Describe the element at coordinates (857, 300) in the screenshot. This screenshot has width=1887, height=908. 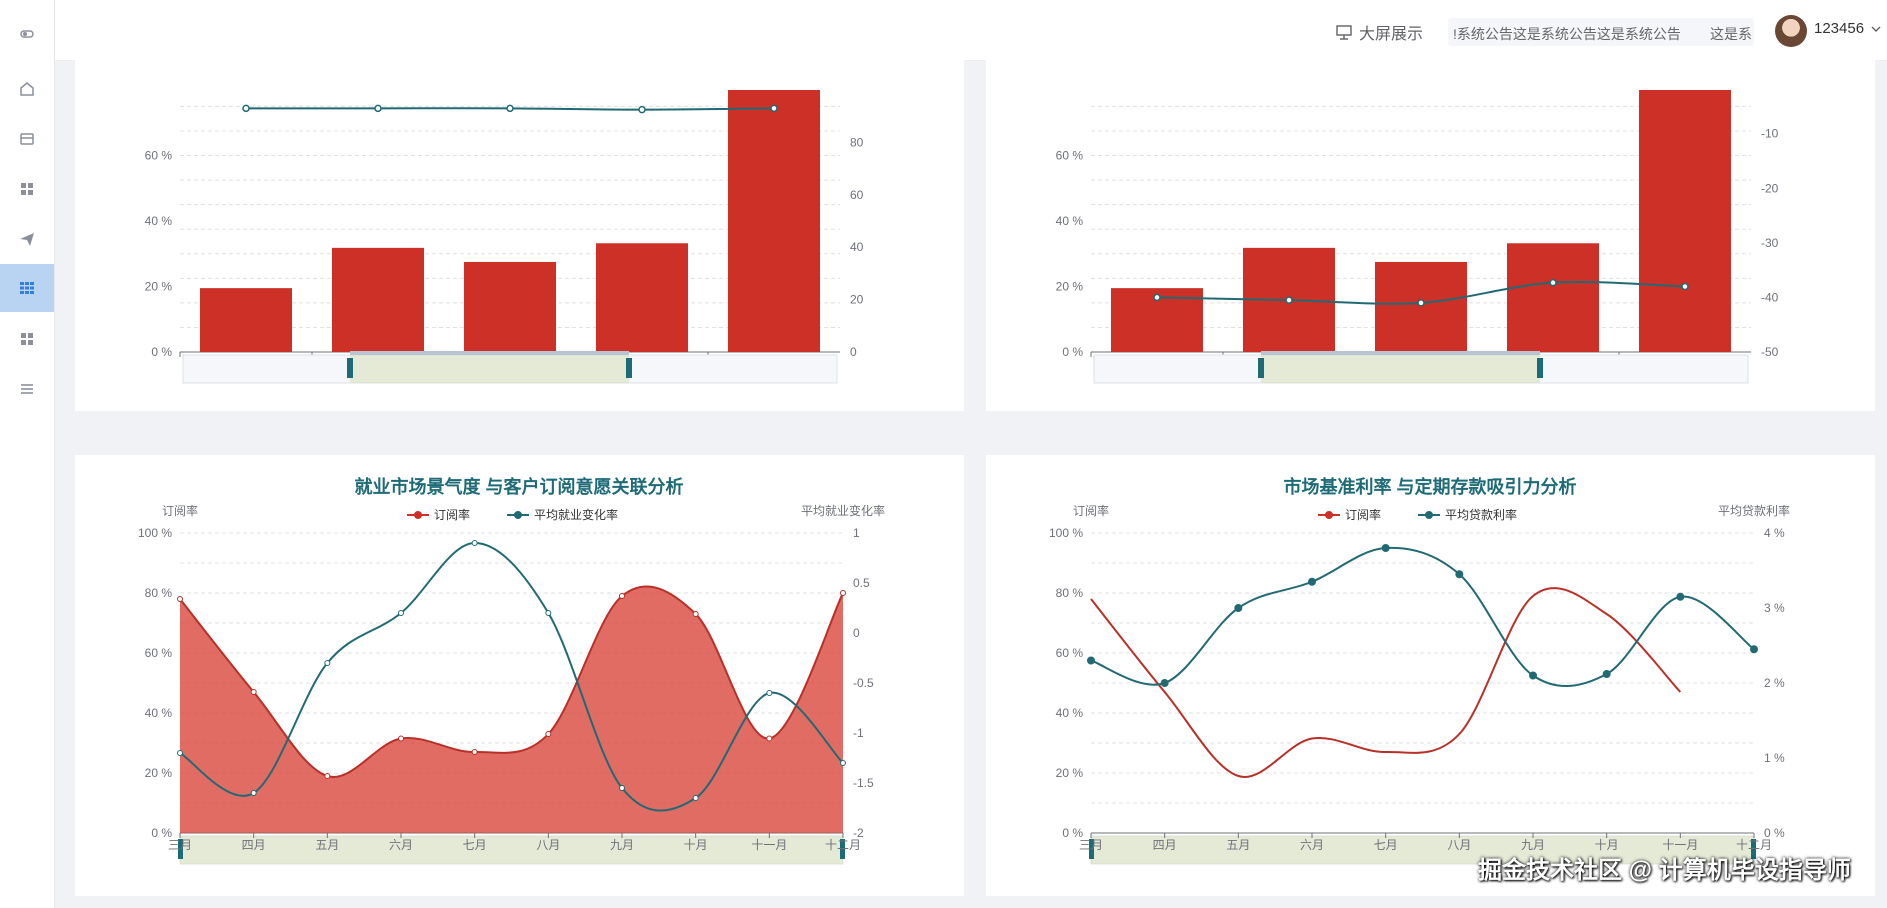
I see `y2-tick-label: 20` at that location.